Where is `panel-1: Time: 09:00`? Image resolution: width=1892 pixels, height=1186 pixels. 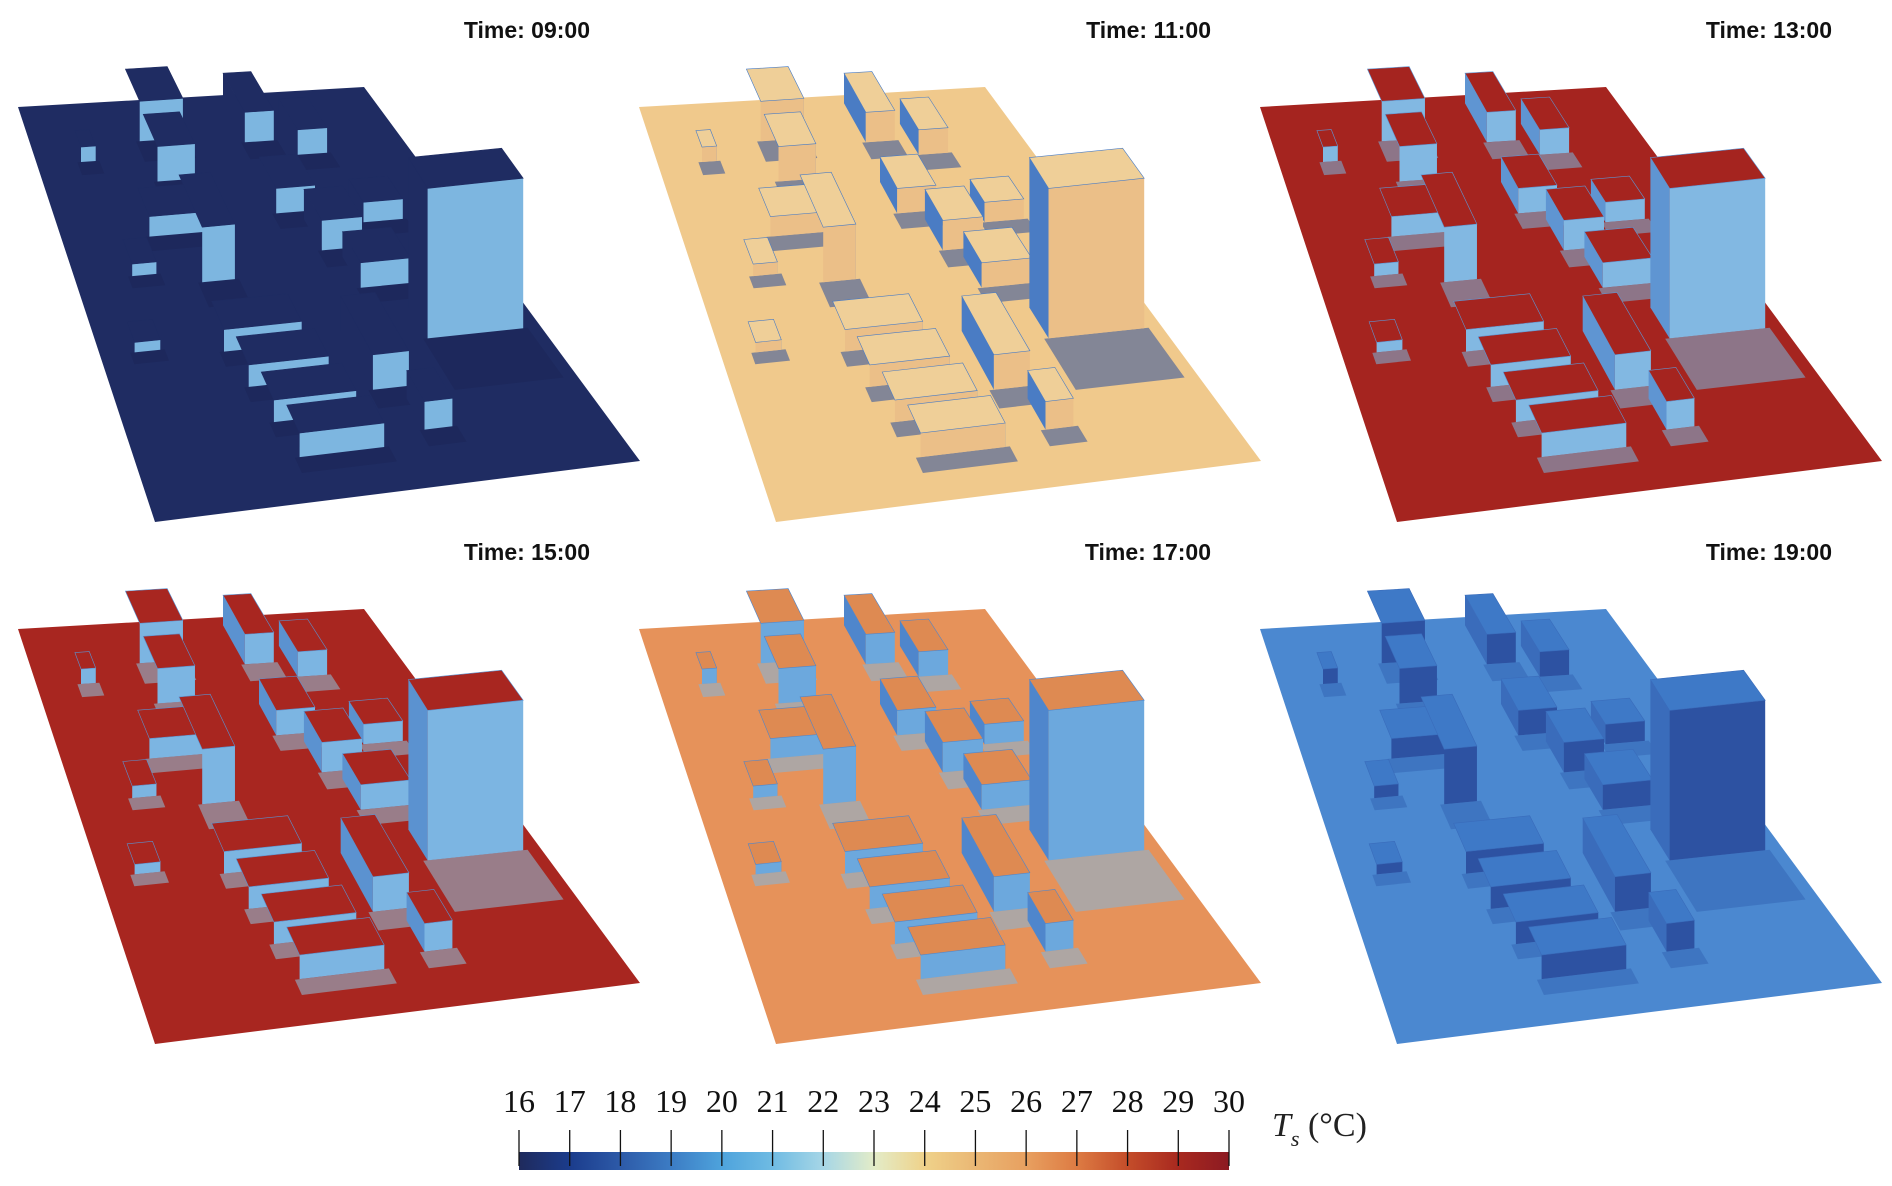
panel-1: Time: 09:00 is located at coordinates (329, 269).